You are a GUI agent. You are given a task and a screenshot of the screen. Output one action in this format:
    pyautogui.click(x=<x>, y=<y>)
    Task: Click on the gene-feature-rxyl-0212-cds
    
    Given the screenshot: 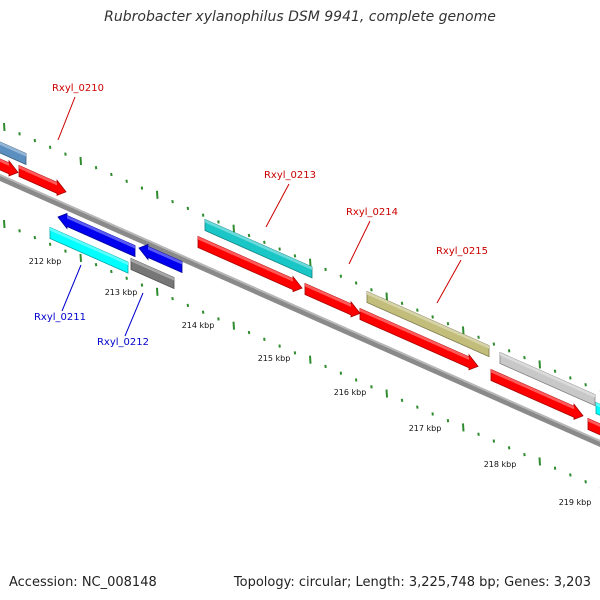 What is the action you would take?
    pyautogui.click(x=160, y=258)
    